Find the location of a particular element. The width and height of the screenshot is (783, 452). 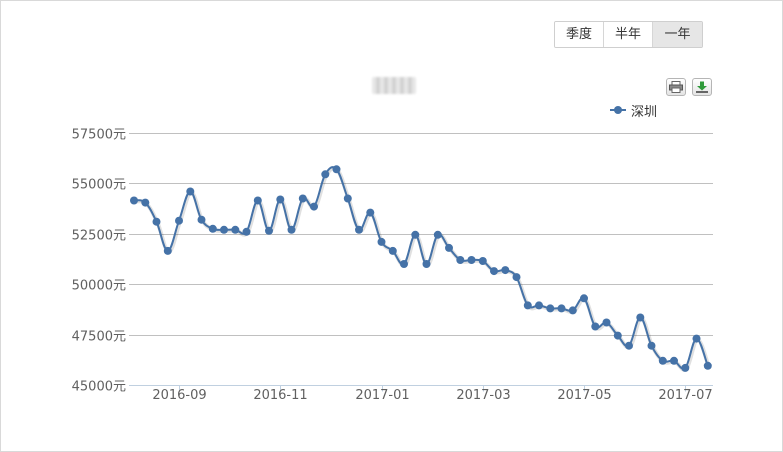

y-tick-label: 45000元 is located at coordinates (99, 387).